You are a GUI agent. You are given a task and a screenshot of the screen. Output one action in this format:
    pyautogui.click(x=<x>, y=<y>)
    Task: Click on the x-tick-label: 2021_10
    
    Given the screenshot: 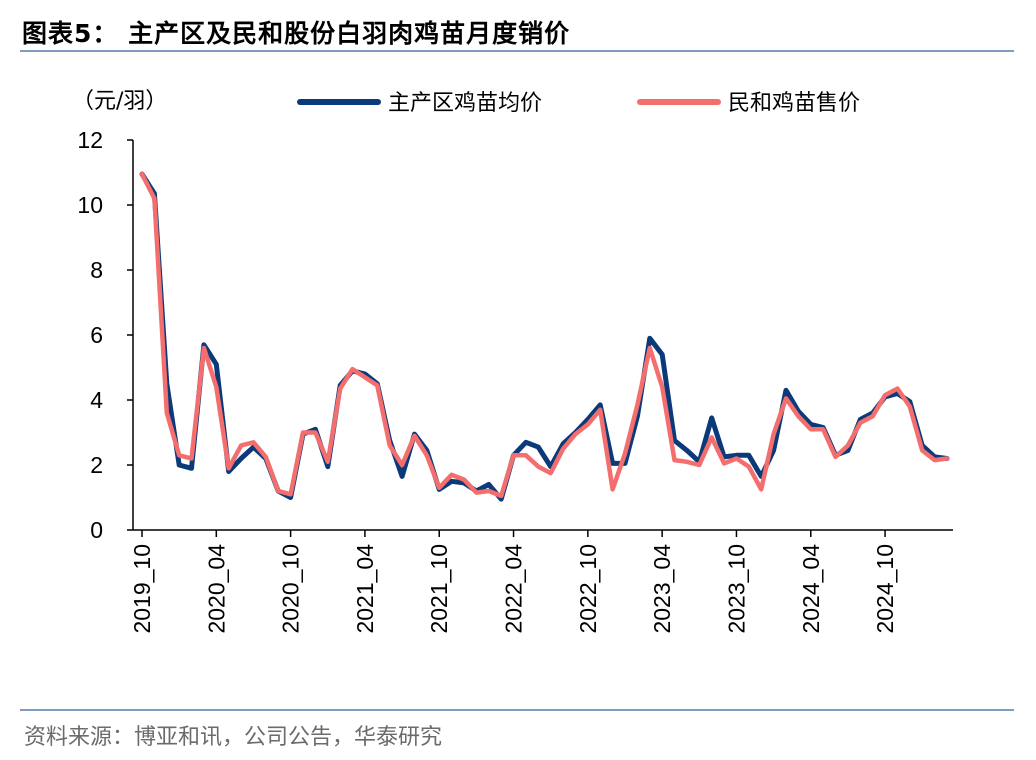 What is the action you would take?
    pyautogui.click(x=439, y=589)
    